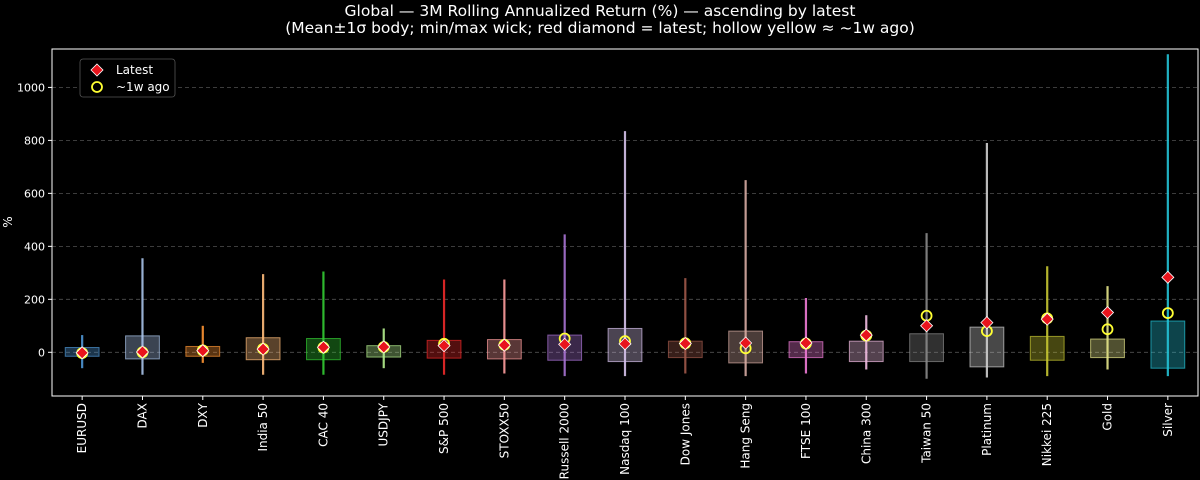 This screenshot has width=1200, height=480. Describe the element at coordinates (1168, 215) in the screenshot. I see `series-silver` at that location.